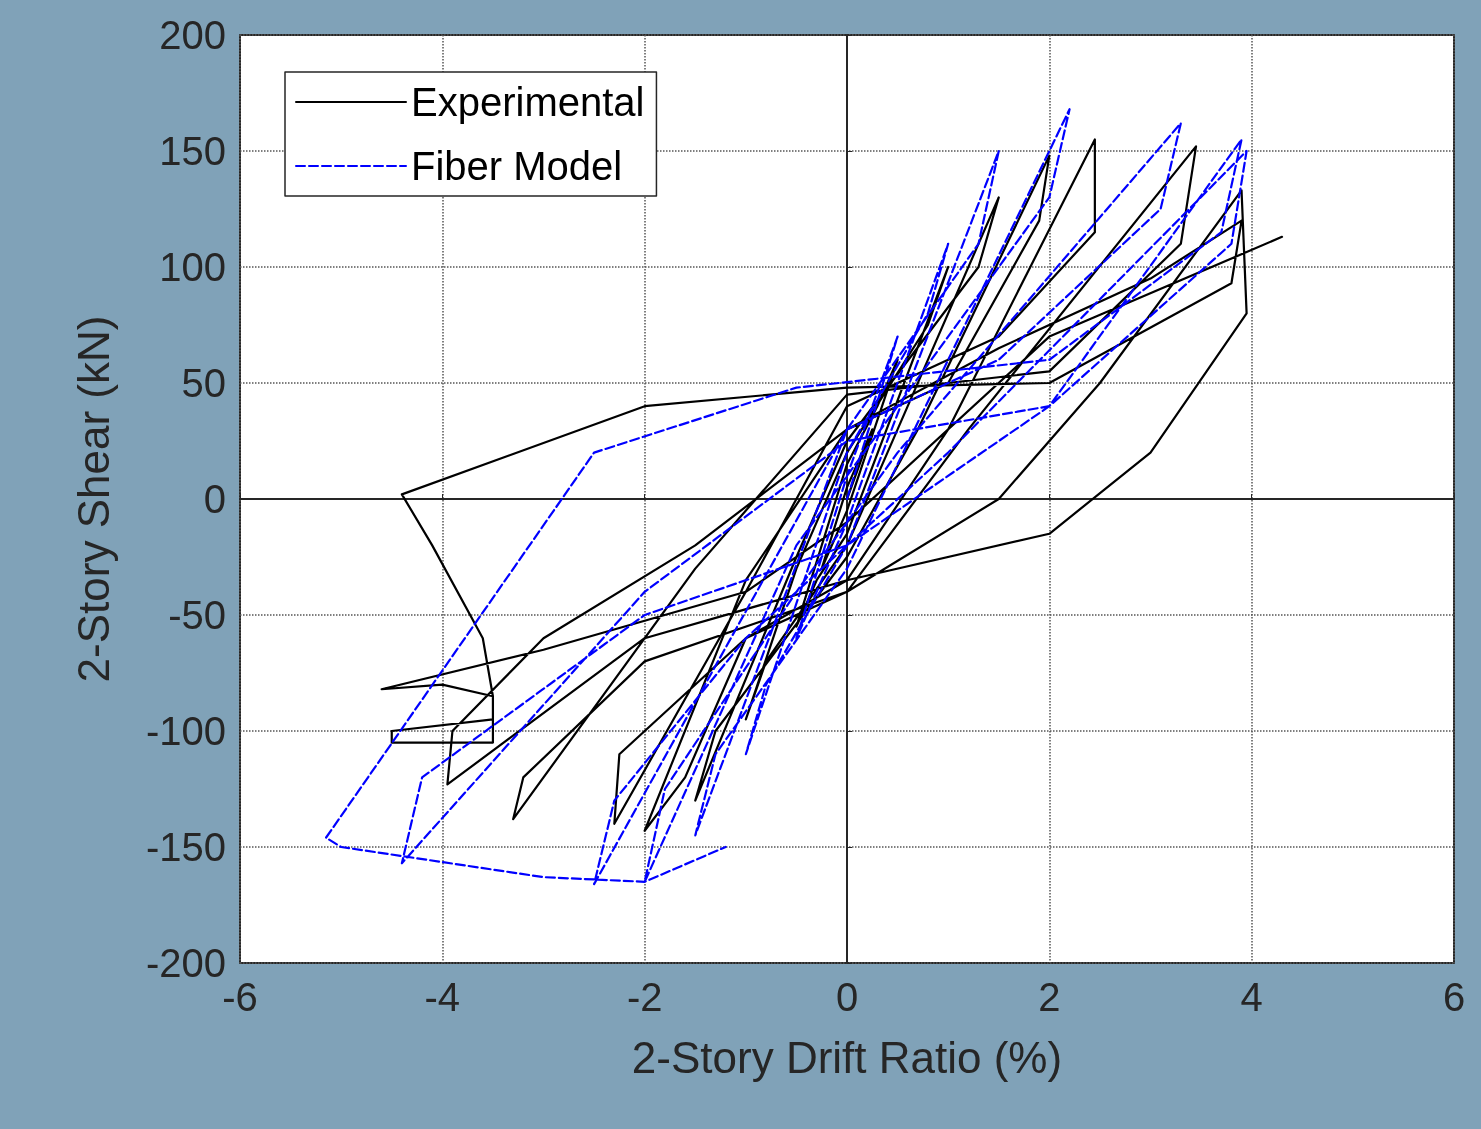 Image resolution: width=1481 pixels, height=1129 pixels. I want to click on y-tick-label: 100, so click(192, 267).